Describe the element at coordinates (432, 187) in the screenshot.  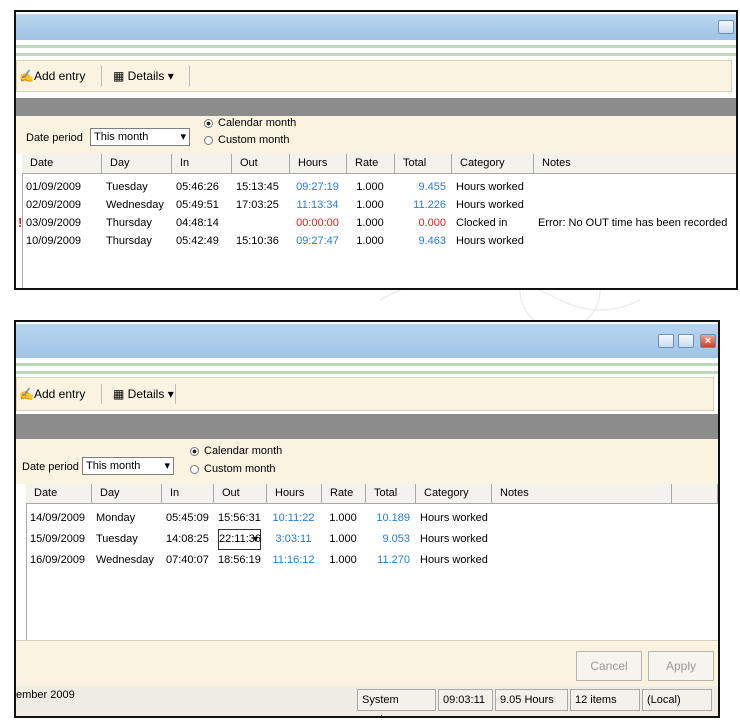
I see `cell: 9.455` at that location.